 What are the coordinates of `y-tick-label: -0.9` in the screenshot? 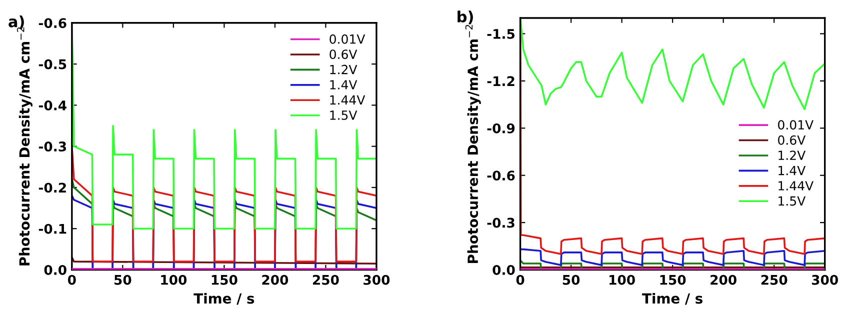 It's located at (501, 128).